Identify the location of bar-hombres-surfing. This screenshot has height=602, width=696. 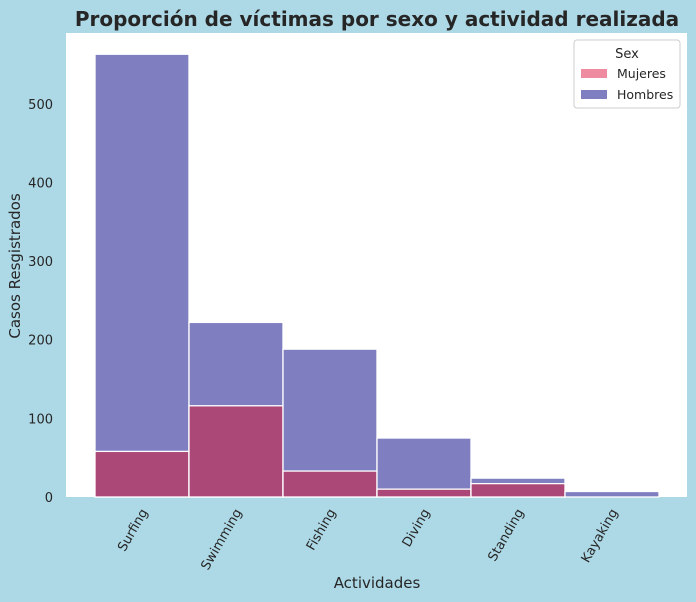
(142, 275).